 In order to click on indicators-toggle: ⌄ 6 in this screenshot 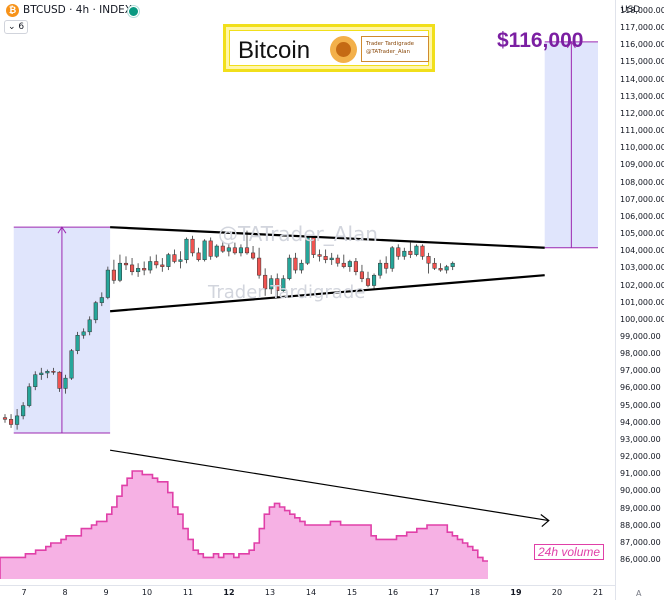, I will do `click(16, 27)`.